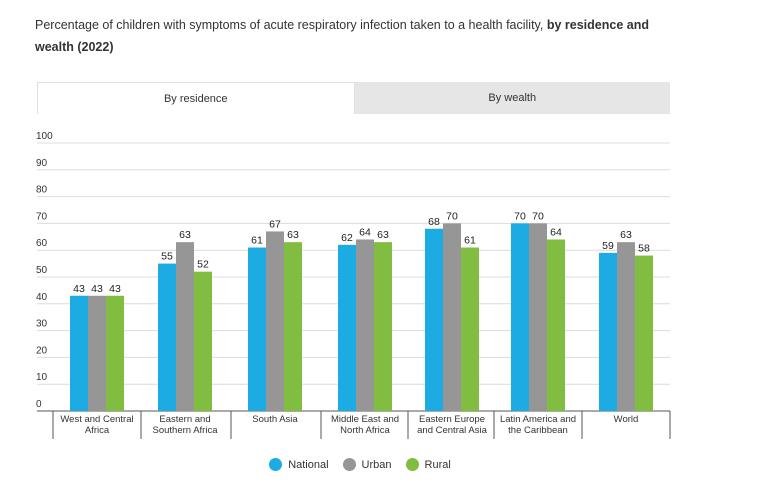  Describe the element at coordinates (42, 163) in the screenshot. I see `y-tick-label: 90` at that location.